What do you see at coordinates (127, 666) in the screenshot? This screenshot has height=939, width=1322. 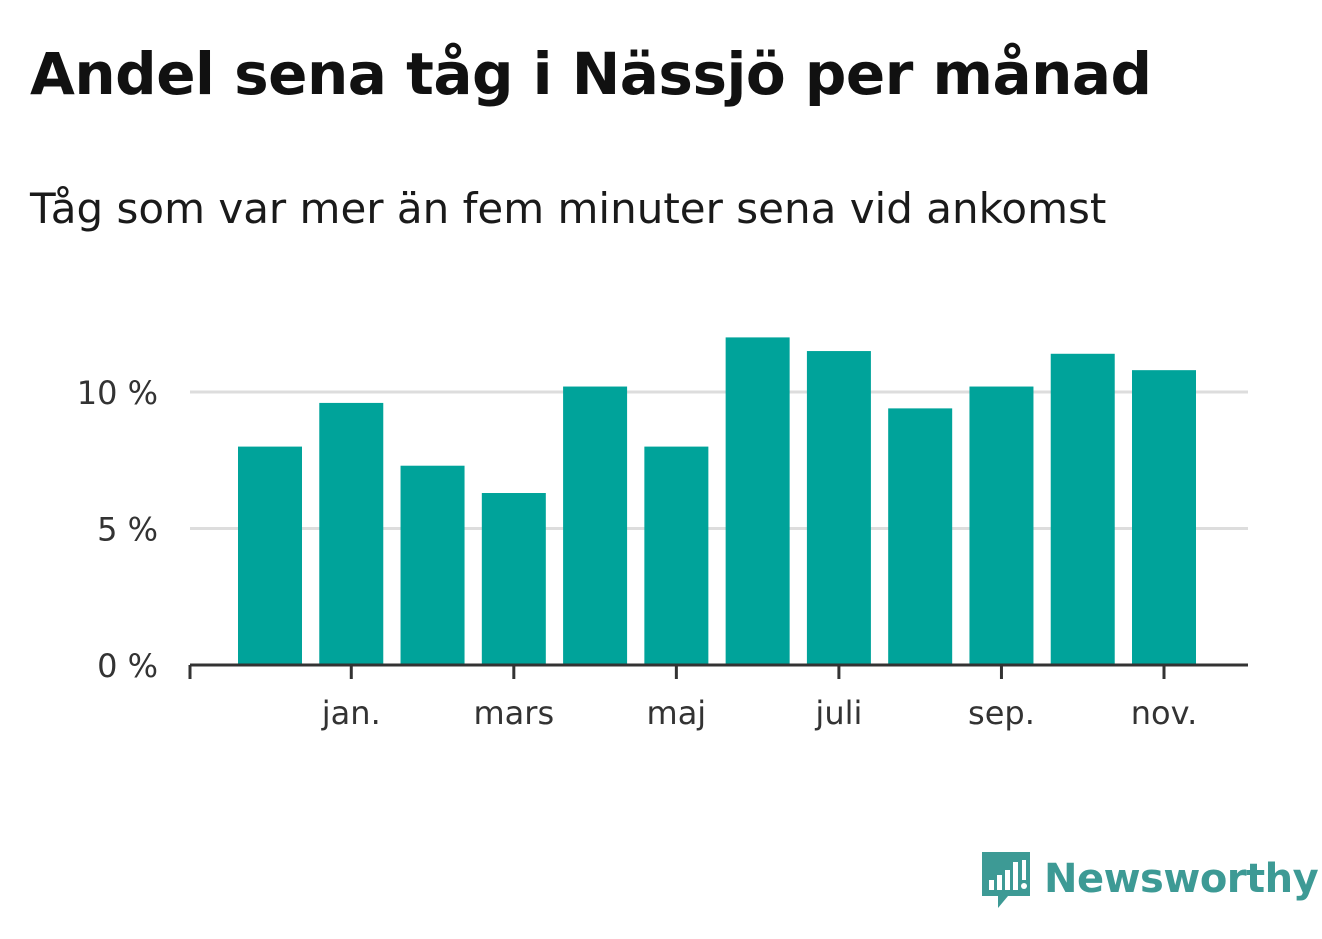 I see `y-tick-label-0: 0 %` at bounding box center [127, 666].